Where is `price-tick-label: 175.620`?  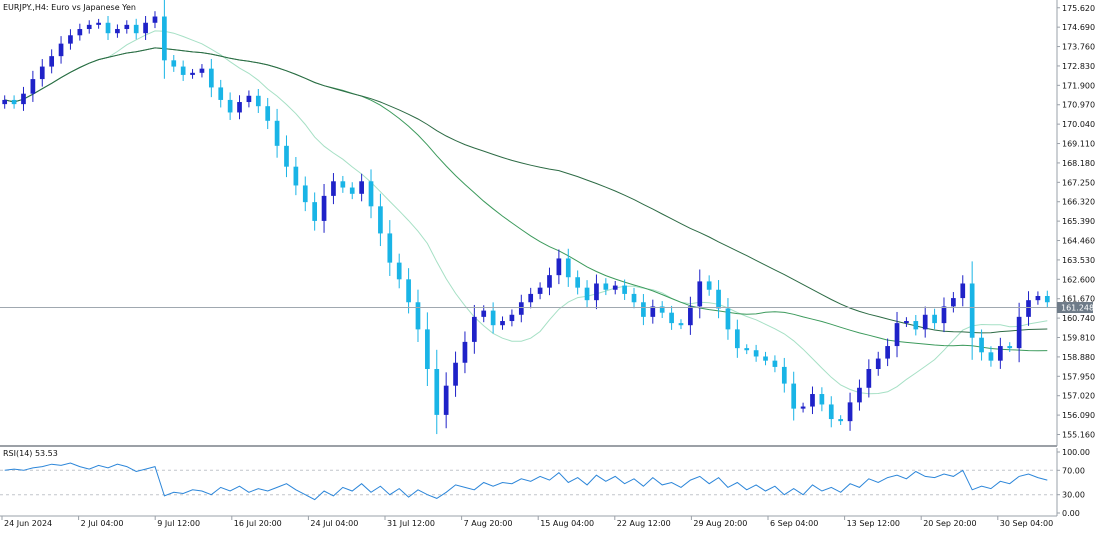 price-tick-label: 175.620 is located at coordinates (1078, 8).